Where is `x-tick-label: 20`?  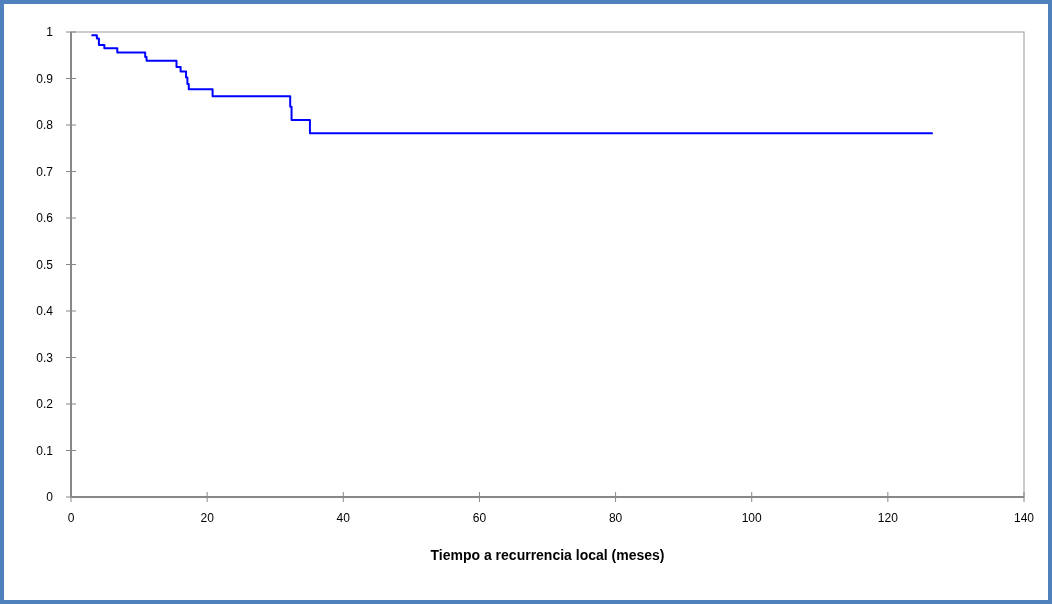
x-tick-label: 20 is located at coordinates (207, 518).